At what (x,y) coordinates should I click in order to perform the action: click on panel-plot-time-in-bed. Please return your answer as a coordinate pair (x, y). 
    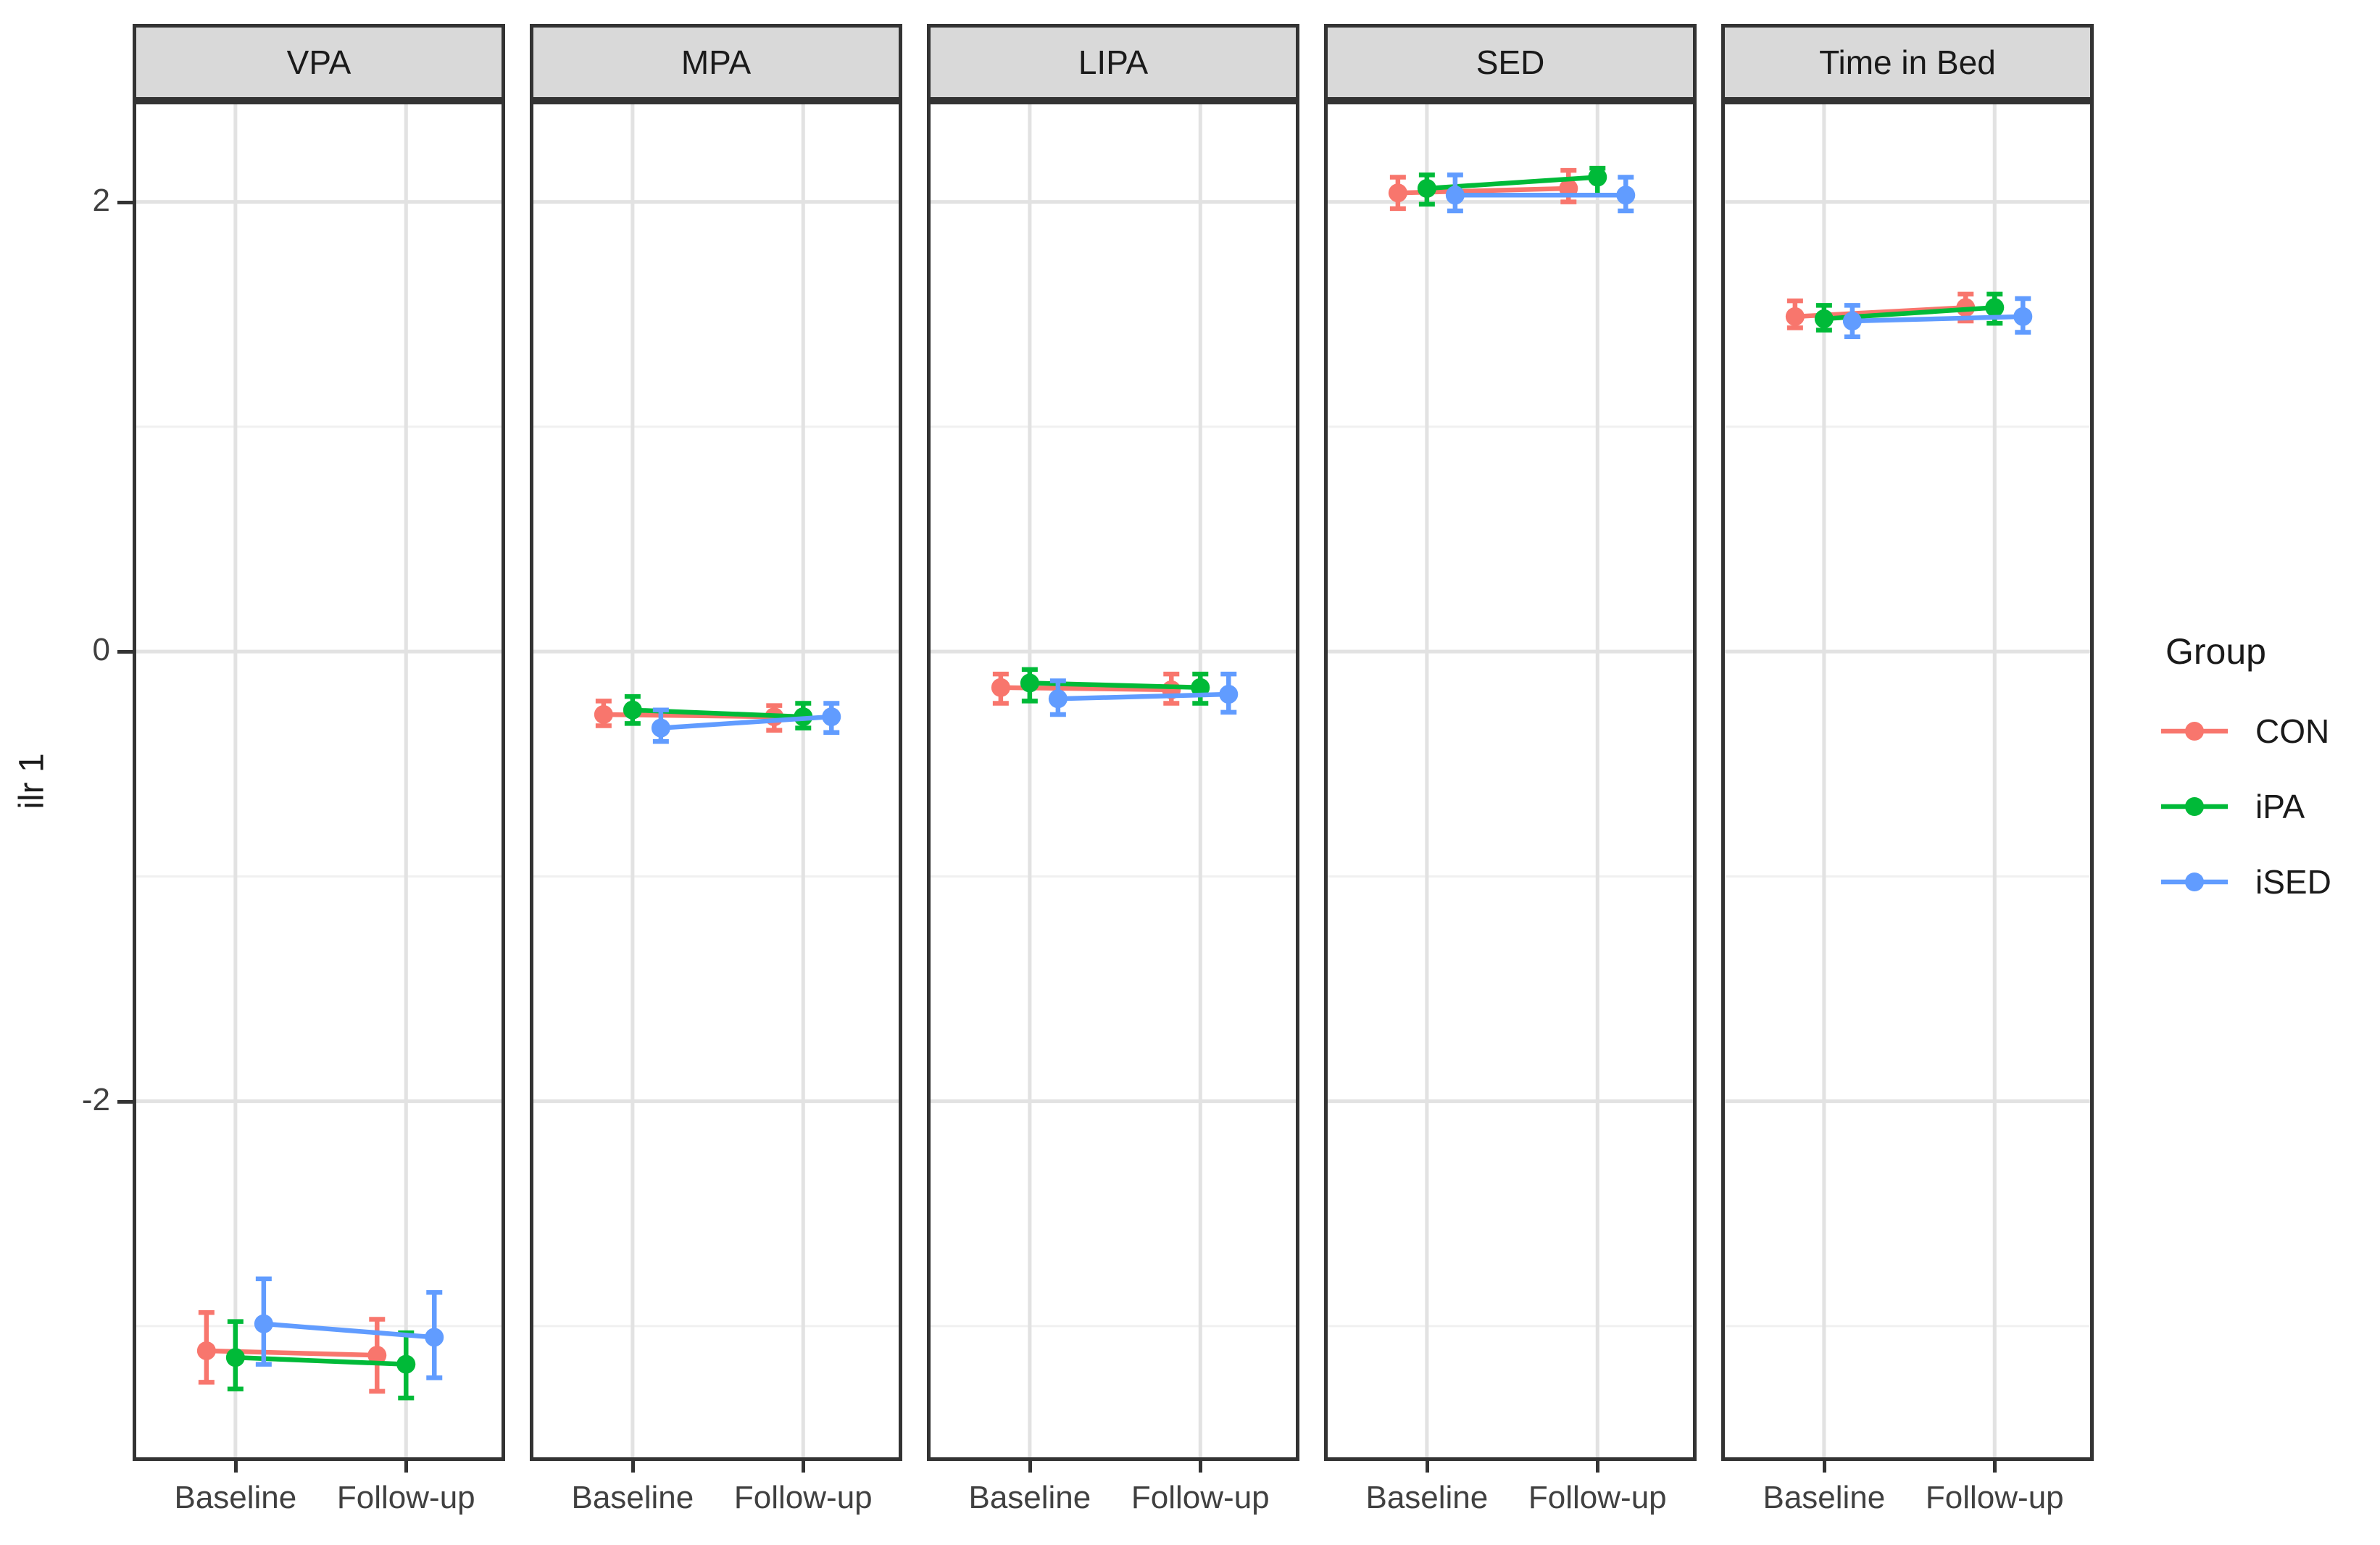
    Looking at the image, I should click on (1907, 781).